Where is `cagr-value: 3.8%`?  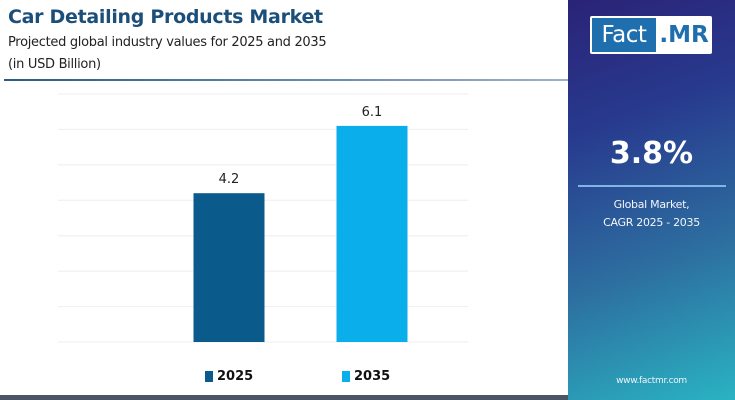 cagr-value: 3.8% is located at coordinates (651, 153).